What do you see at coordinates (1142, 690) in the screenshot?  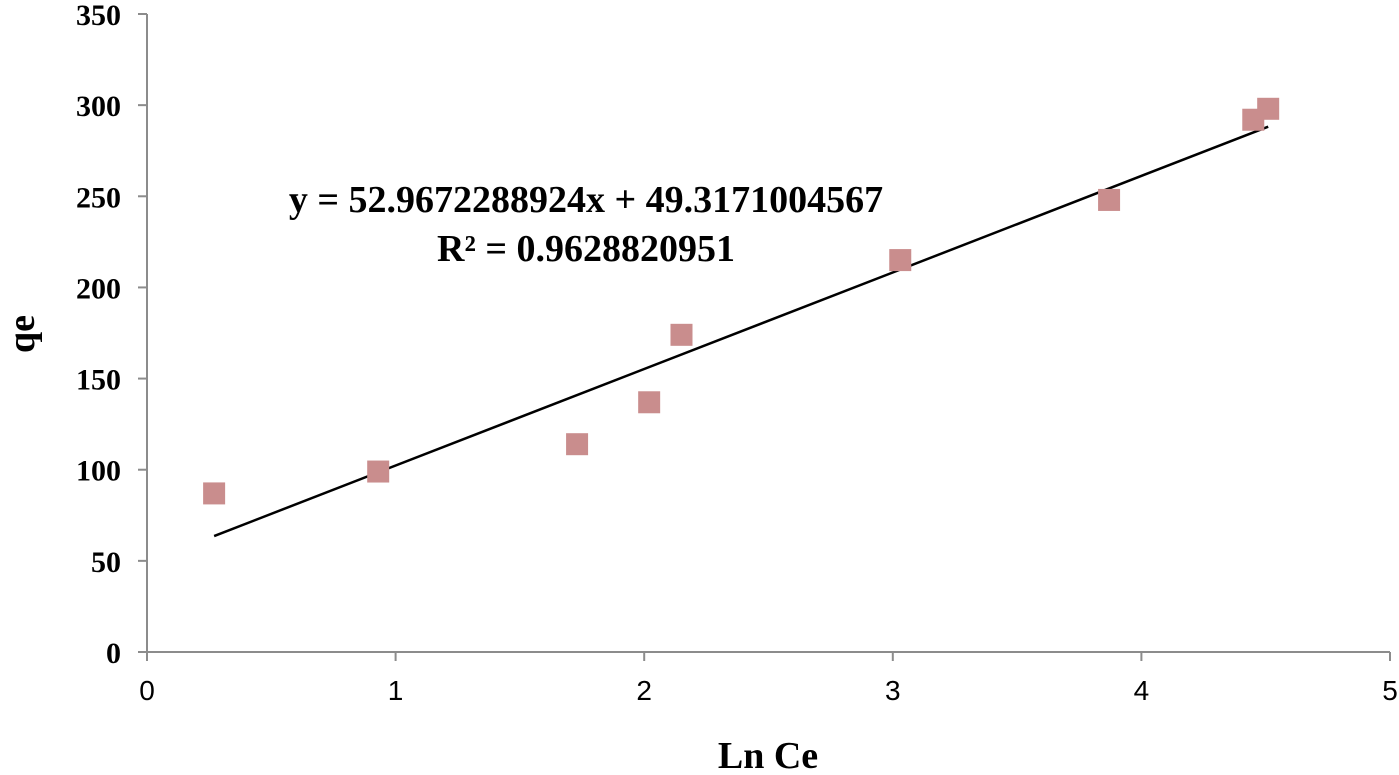 I see `x-tick-label: 4` at bounding box center [1142, 690].